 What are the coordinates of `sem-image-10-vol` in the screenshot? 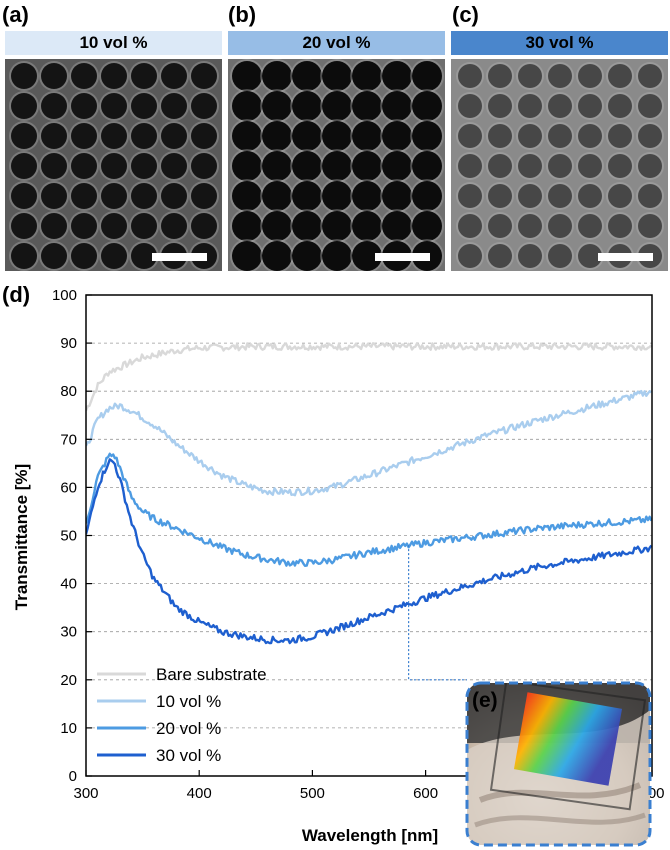 It's located at (113, 165).